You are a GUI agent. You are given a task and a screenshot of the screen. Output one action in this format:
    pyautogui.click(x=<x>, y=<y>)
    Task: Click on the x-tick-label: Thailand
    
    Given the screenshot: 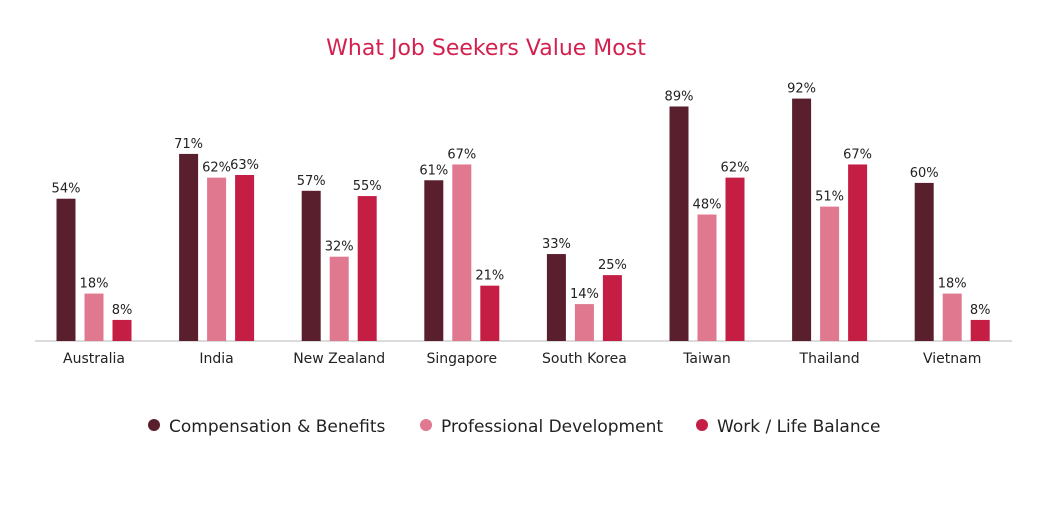 What is the action you would take?
    pyautogui.click(x=829, y=359)
    